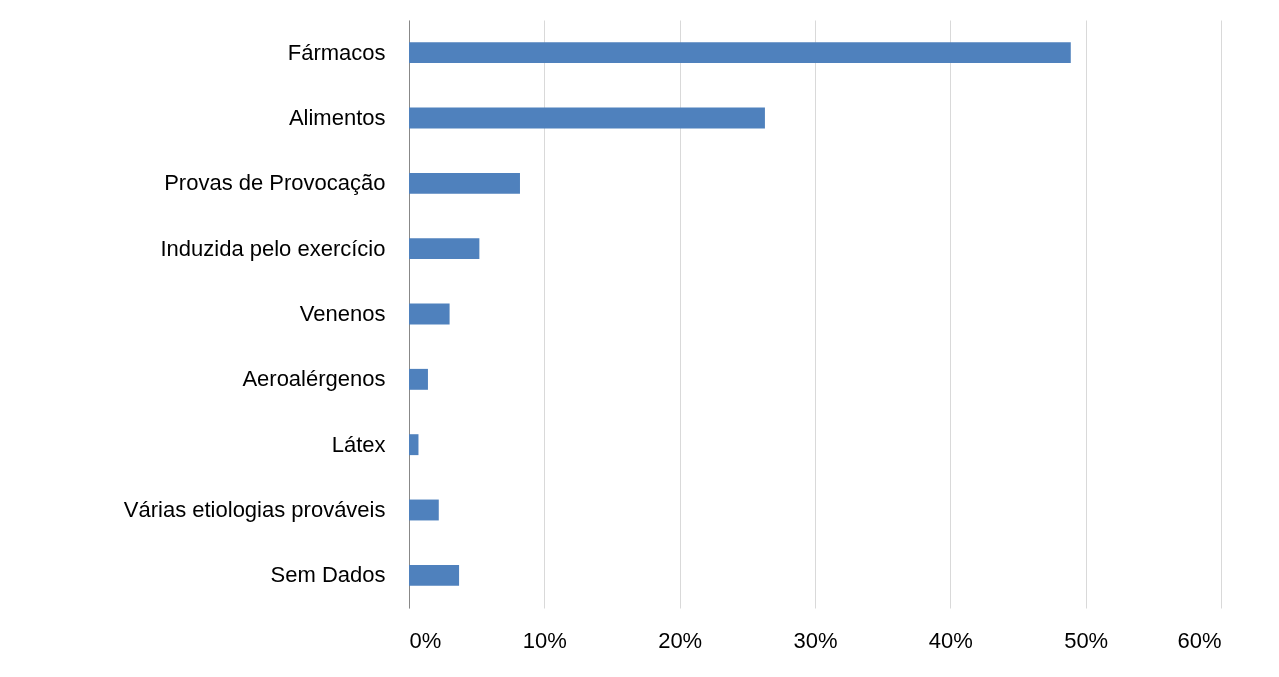 Image resolution: width=1279 pixels, height=677 pixels. I want to click on y-tick-label: Venenos, so click(342, 313).